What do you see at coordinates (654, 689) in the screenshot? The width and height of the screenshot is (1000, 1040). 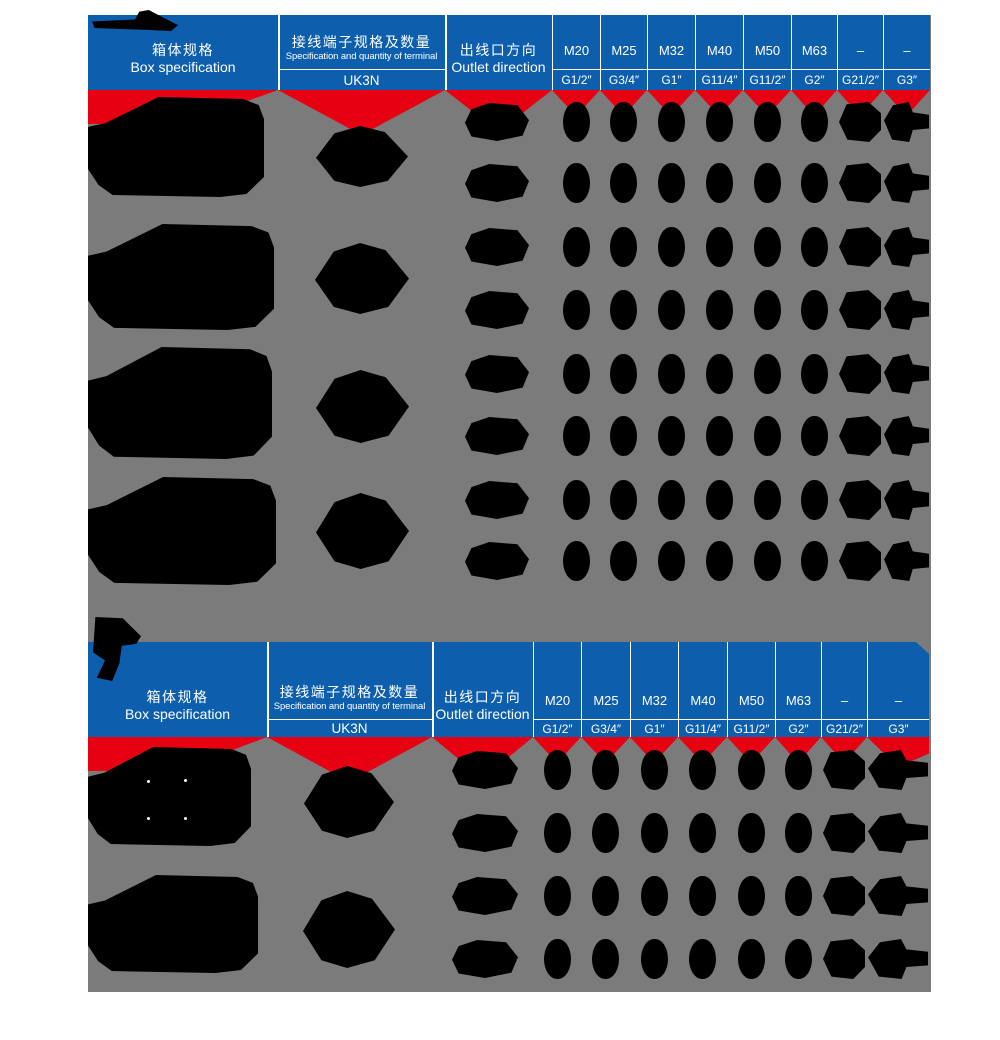 I see `size-column-3: M32 G1″` at bounding box center [654, 689].